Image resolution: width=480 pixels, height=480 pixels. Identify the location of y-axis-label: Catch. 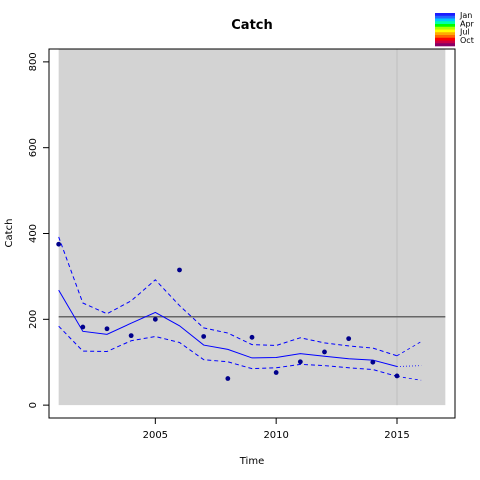
(9, 233).